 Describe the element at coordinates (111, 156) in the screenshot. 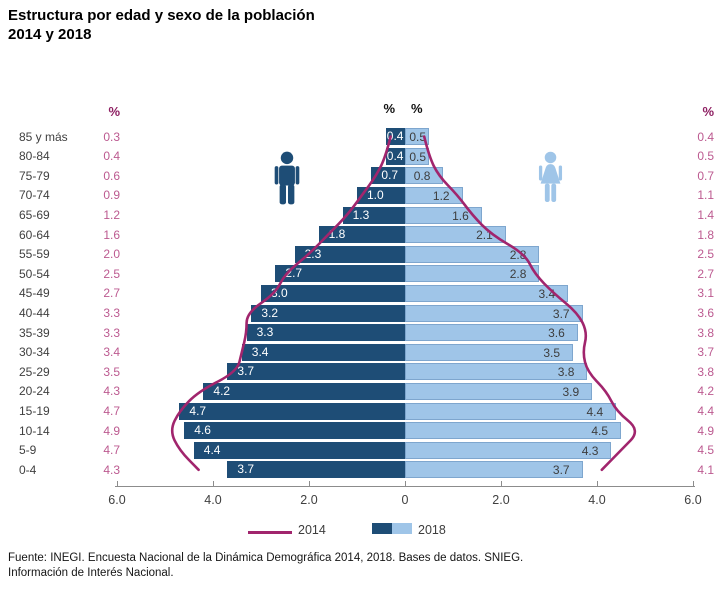

I see `pct-2014-male: 0.4` at that location.